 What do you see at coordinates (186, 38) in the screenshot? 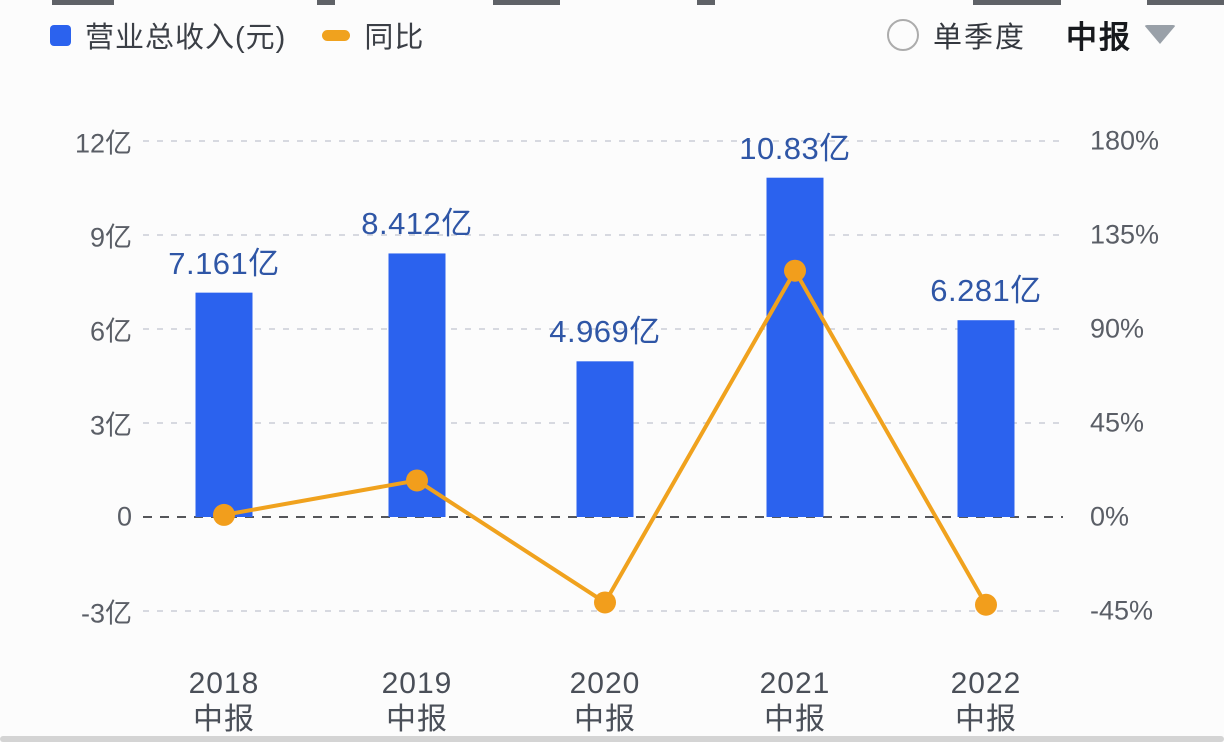
I see `legend-label-revenue: 营业总收入(元)` at bounding box center [186, 38].